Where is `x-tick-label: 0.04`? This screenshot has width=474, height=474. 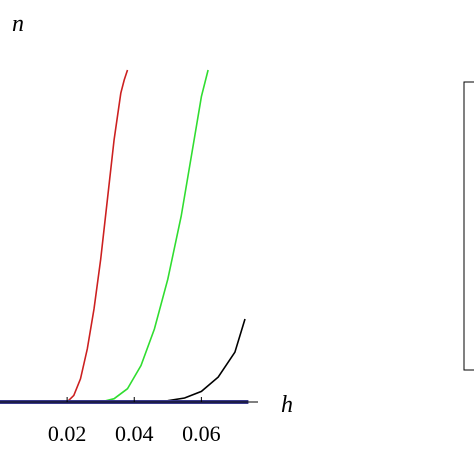
x-tick-label: 0.04 is located at coordinates (134, 433).